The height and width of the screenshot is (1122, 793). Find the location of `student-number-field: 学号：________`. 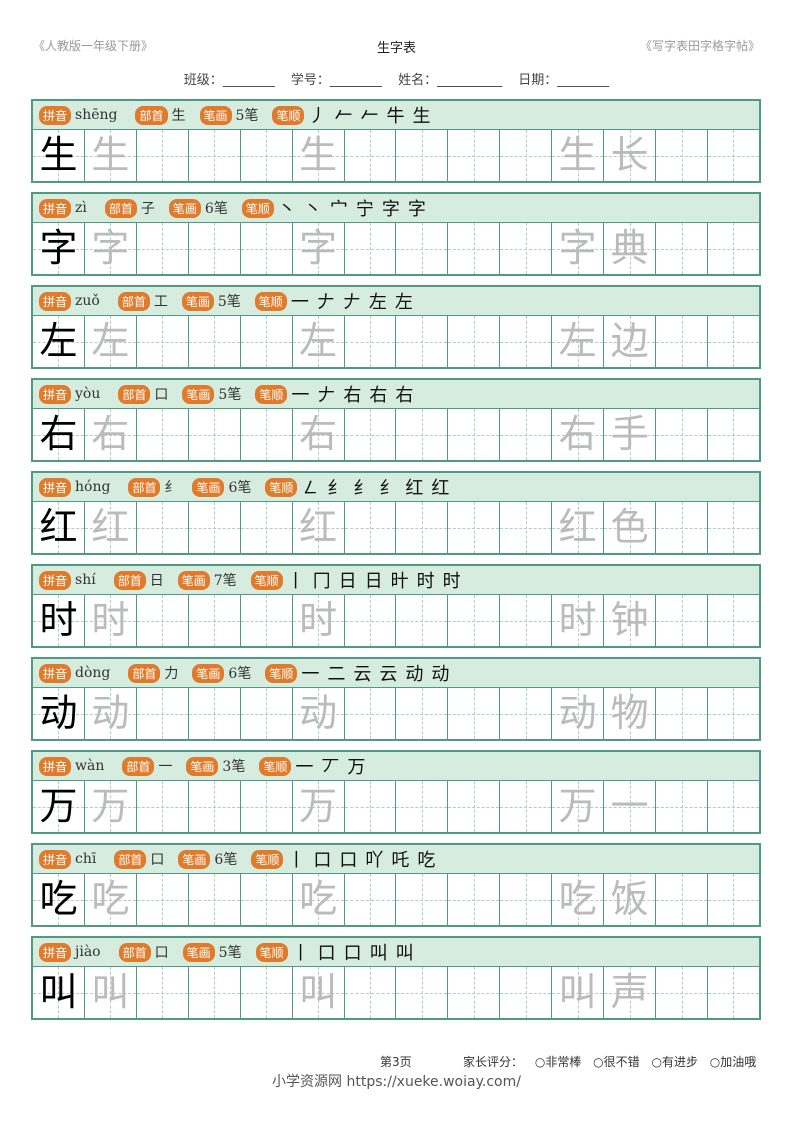

student-number-field: 学号：________ is located at coordinates (336, 80).